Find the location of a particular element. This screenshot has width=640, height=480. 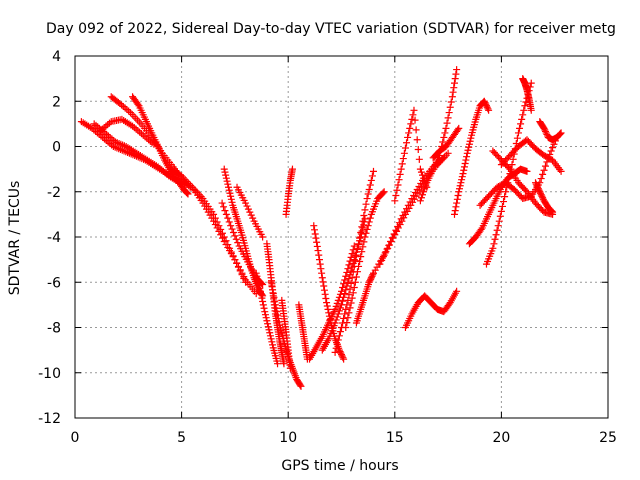

x-tick-label: 5 is located at coordinates (181, 438).